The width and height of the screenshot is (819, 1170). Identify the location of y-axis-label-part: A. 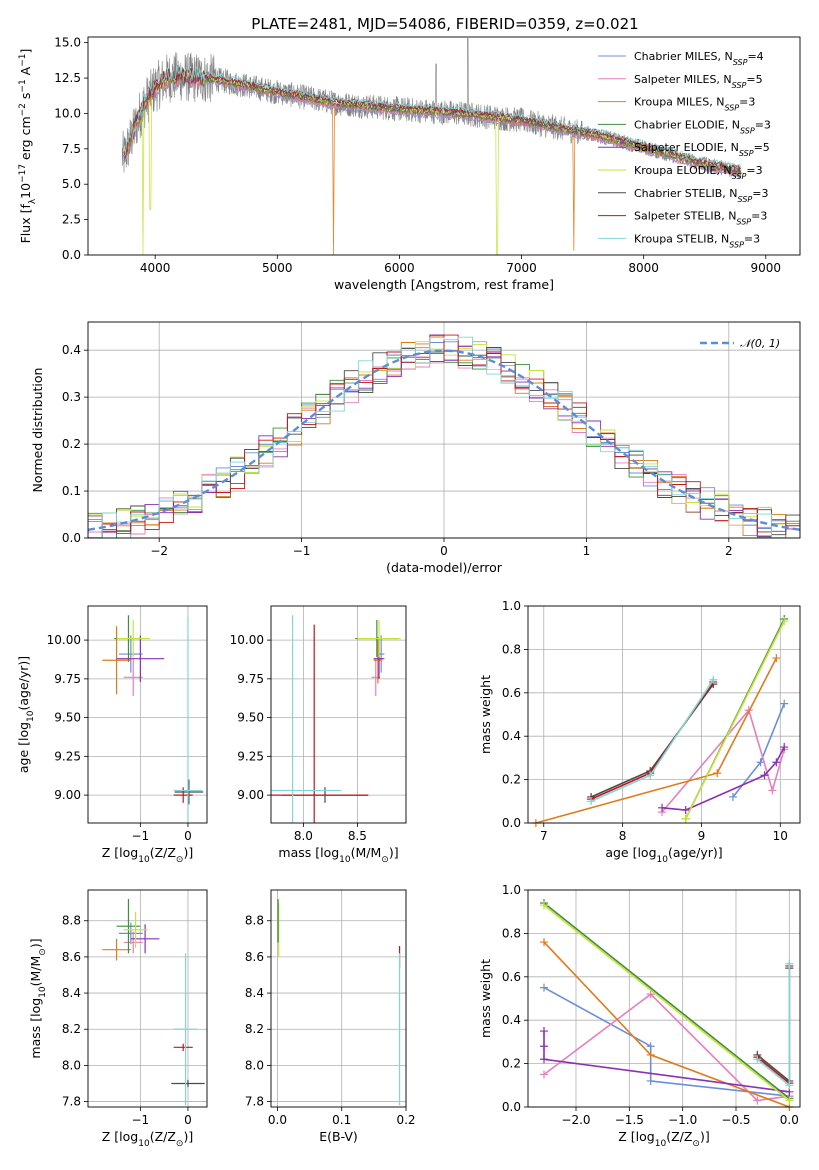
(25, 72).